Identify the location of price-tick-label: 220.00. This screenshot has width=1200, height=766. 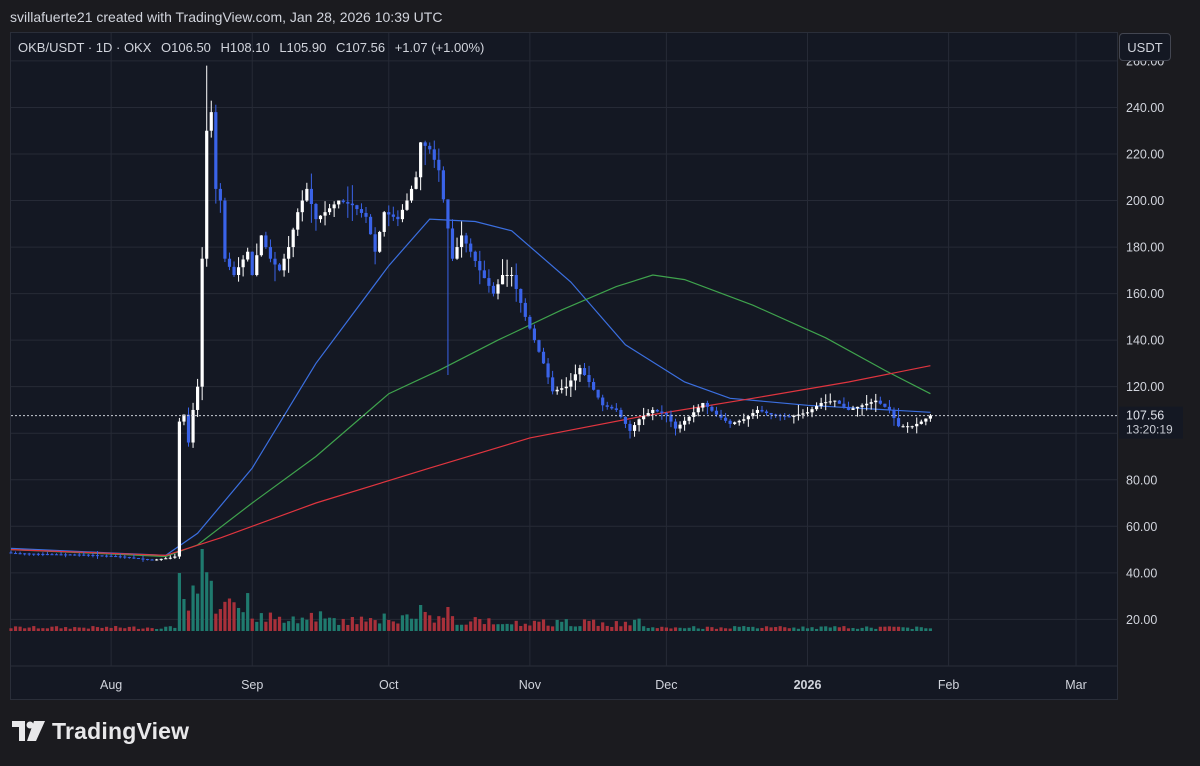
(1145, 154).